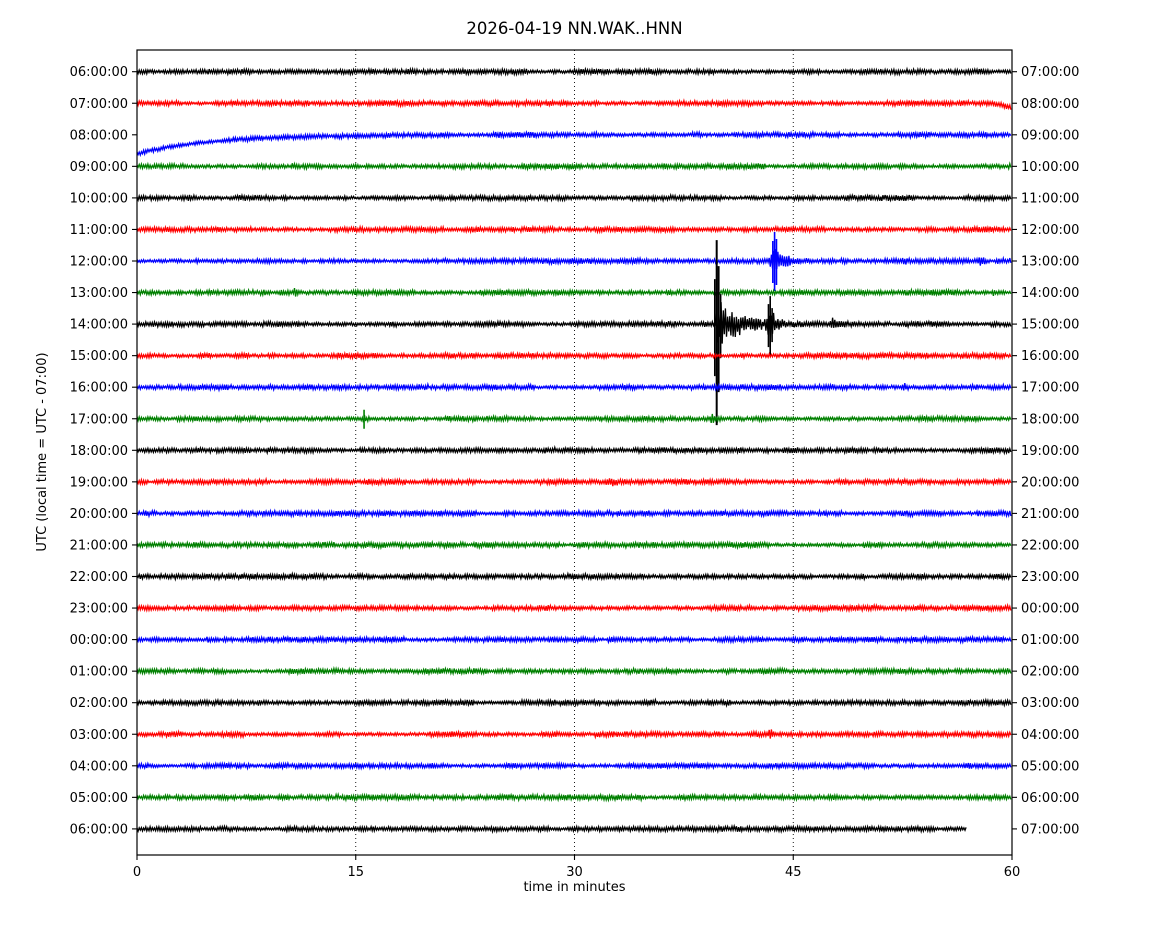 This screenshot has height=950, width=1150. Describe the element at coordinates (99, 135) in the screenshot. I see `utc-label-2: 08:00:00` at that location.